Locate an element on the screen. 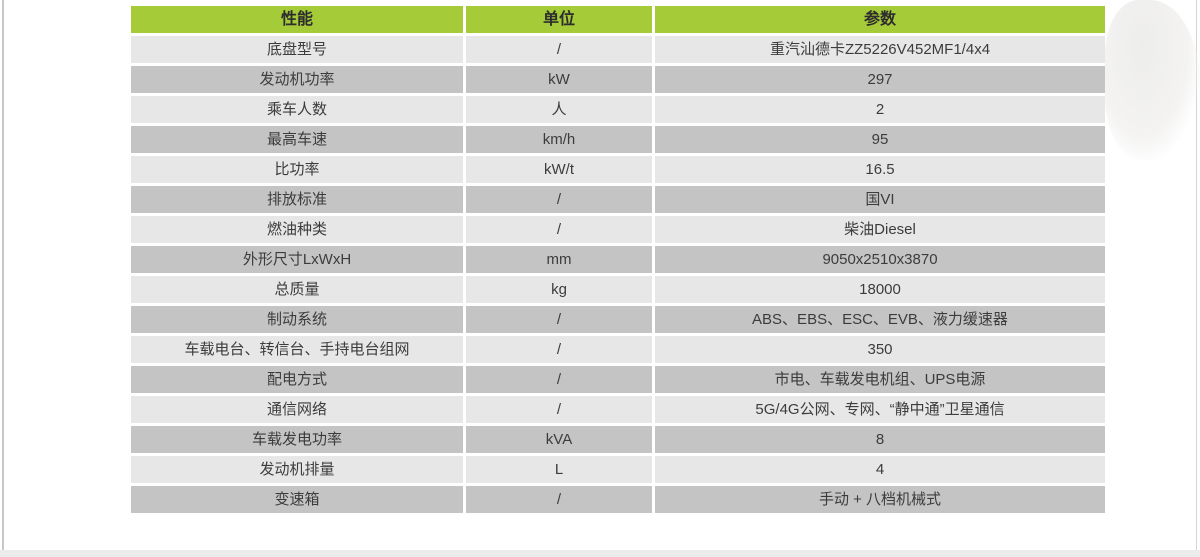  cell-performance: 发动机功率 is located at coordinates (297, 79).